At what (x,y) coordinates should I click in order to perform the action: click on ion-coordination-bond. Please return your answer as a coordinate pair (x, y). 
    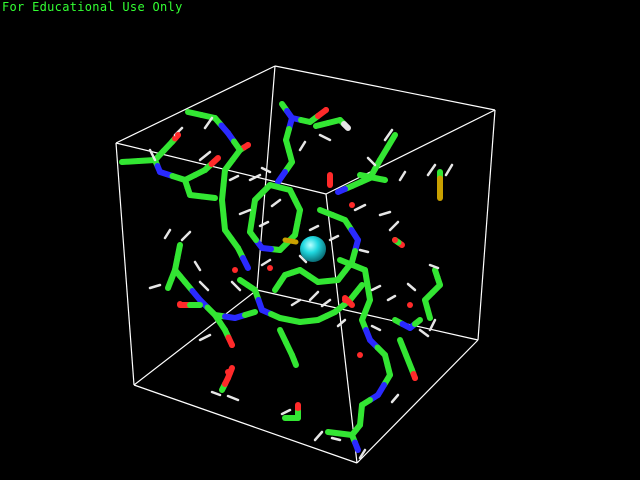
    Looking at the image, I should click on (290, 241).